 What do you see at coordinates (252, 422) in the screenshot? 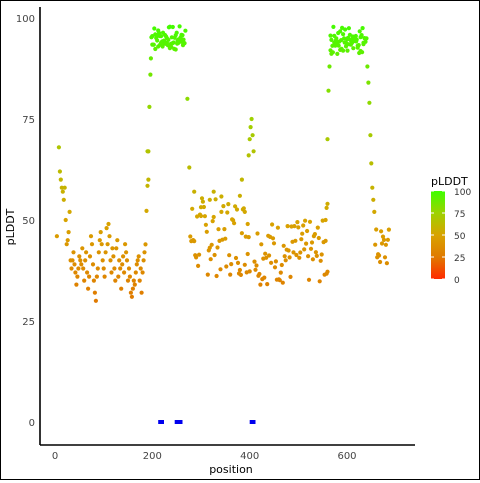
I see `region-marker` at bounding box center [252, 422].